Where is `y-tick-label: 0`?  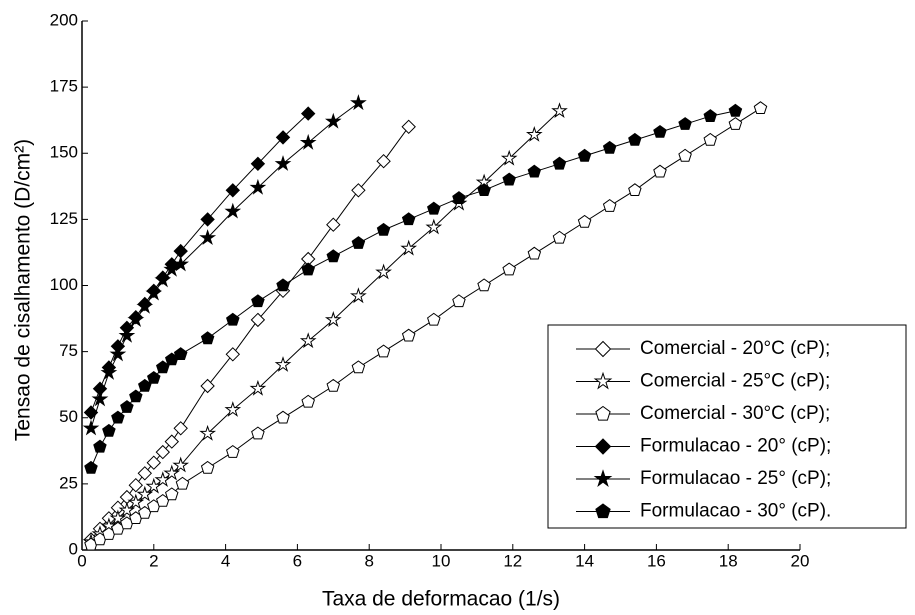
y-tick-label: 0 is located at coordinates (73, 548).